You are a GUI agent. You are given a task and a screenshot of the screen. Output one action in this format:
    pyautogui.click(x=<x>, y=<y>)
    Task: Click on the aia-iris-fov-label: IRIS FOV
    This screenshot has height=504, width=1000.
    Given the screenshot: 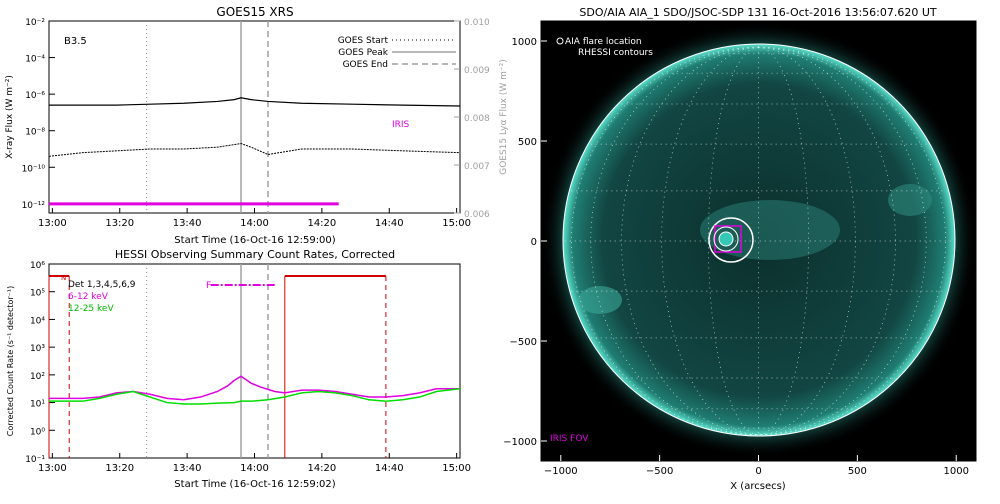 What is the action you would take?
    pyautogui.click(x=569, y=439)
    